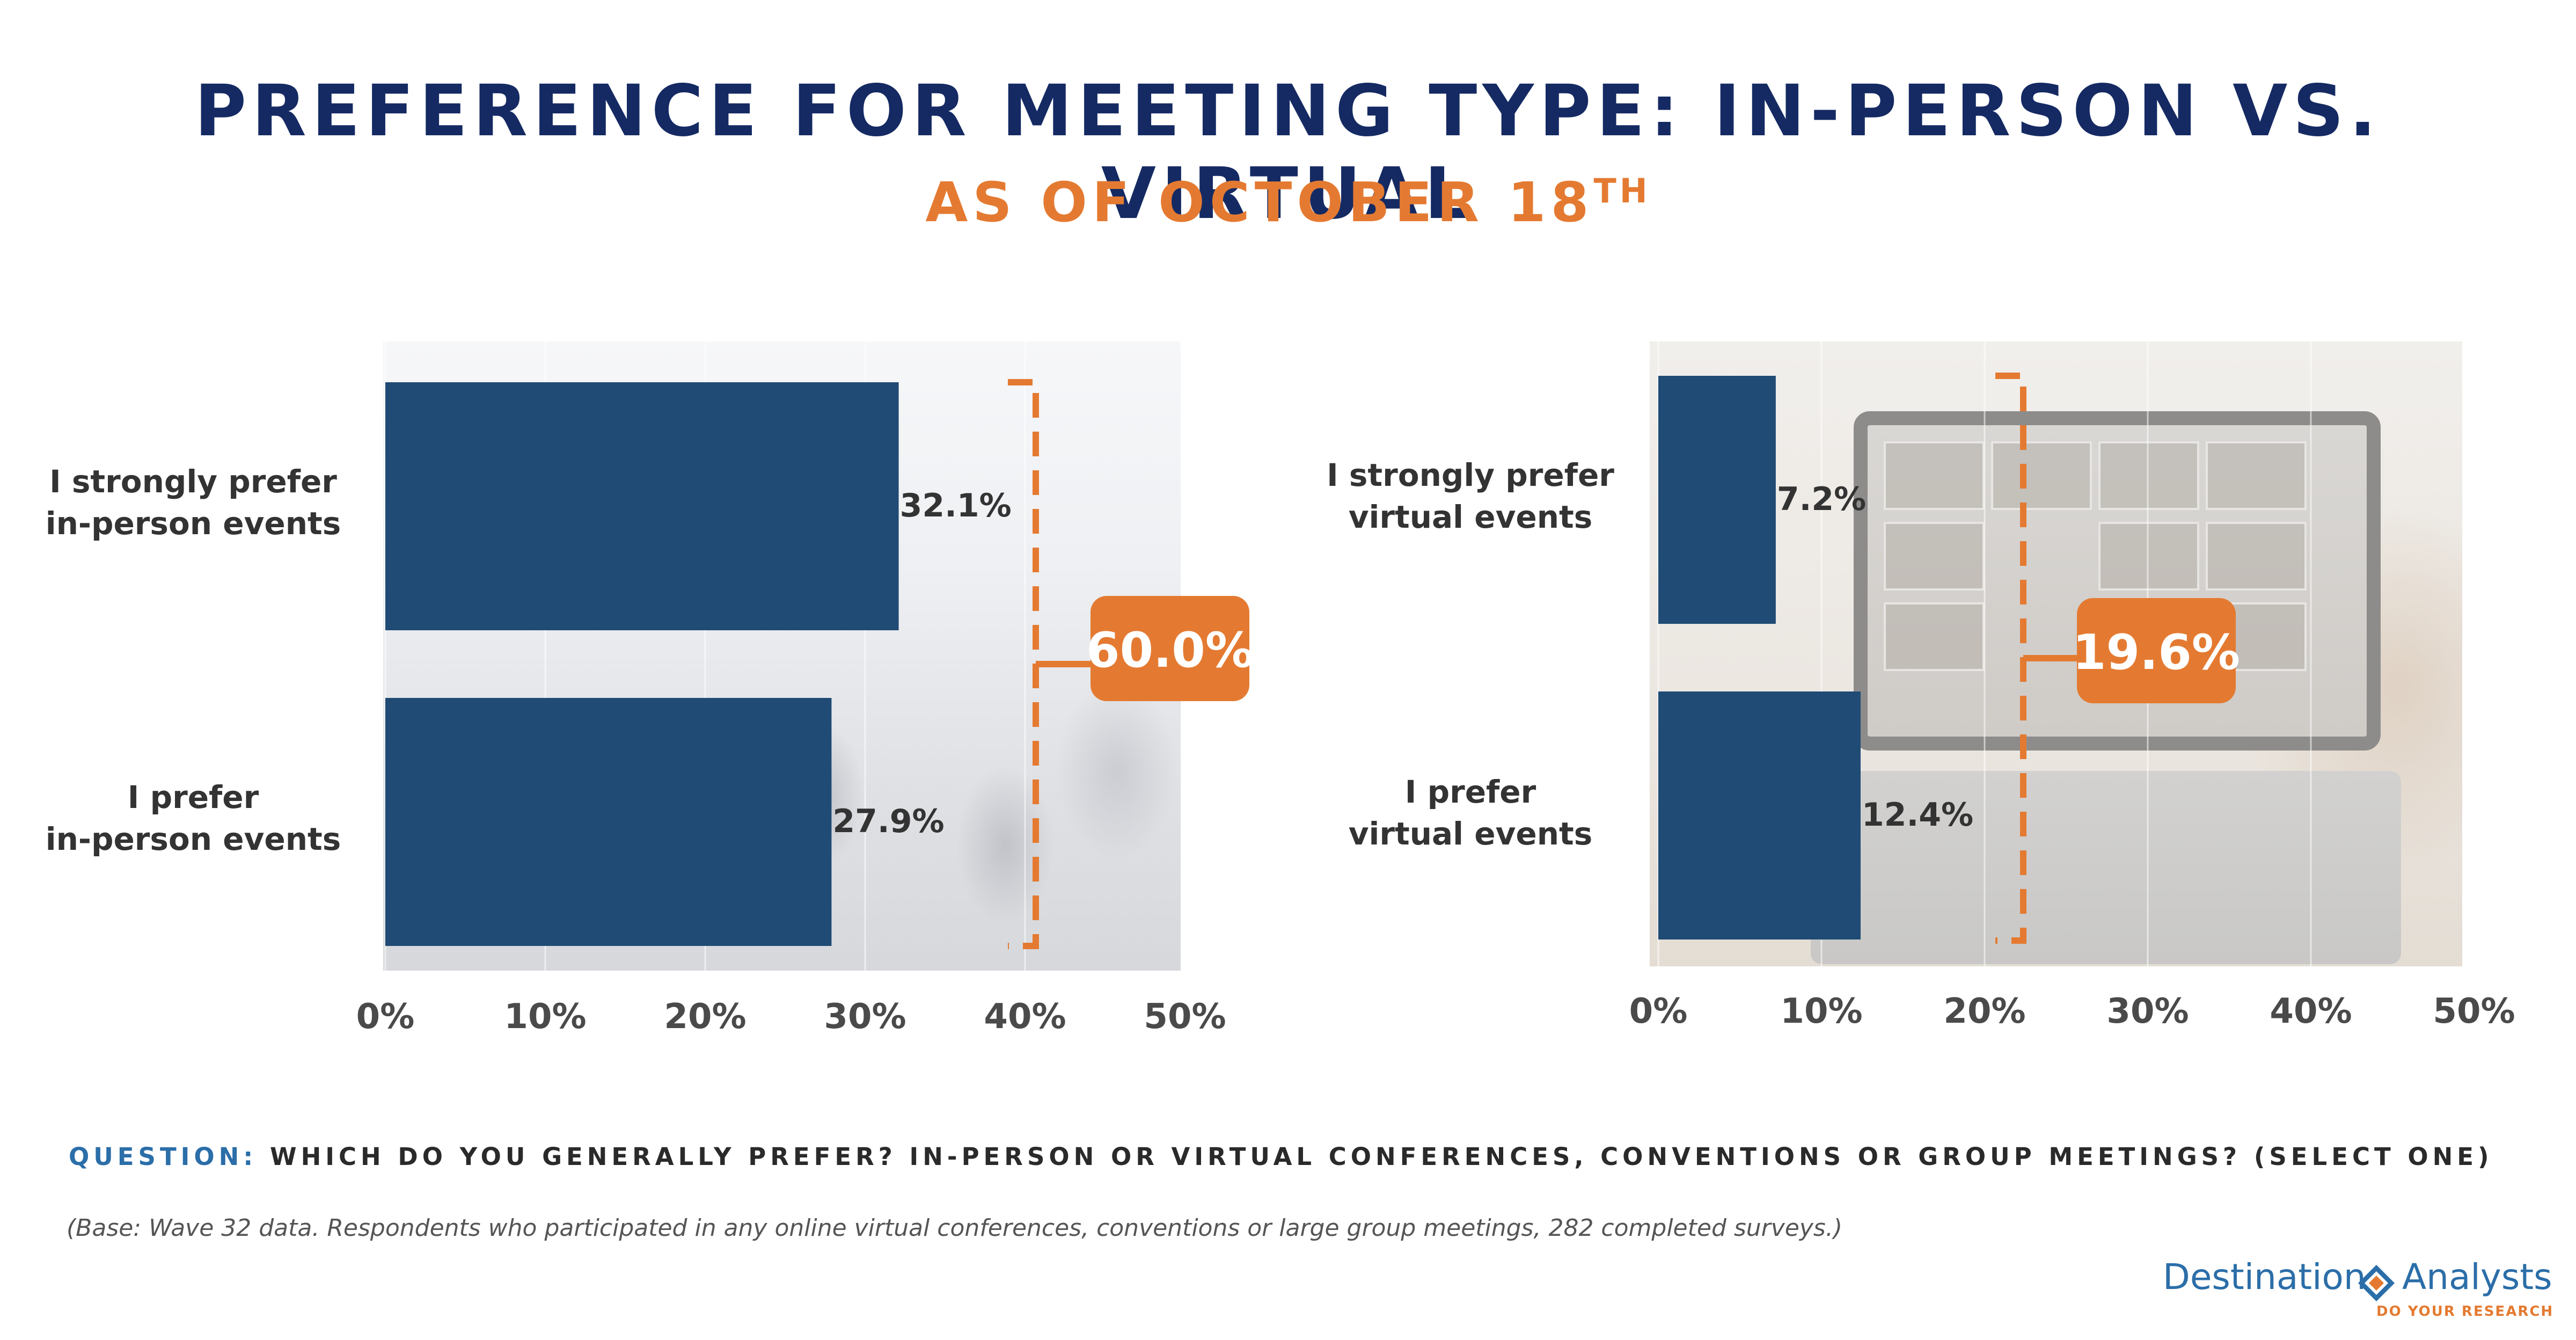 The height and width of the screenshot is (1340, 2576). What do you see at coordinates (2376, 1283) in the screenshot?
I see `diamond-arrows-icon` at bounding box center [2376, 1283].